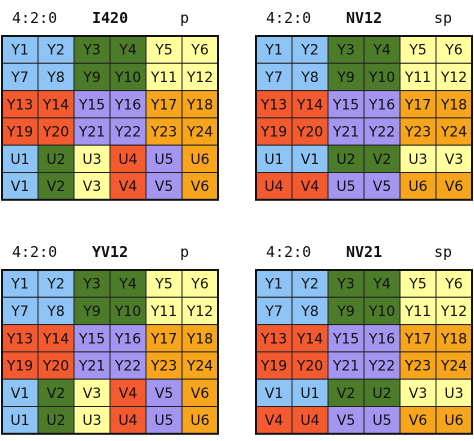 The width and height of the screenshot is (474, 441). What do you see at coordinates (19, 312) in the screenshot?
I see `cell-label: Y7` at bounding box center [19, 312].